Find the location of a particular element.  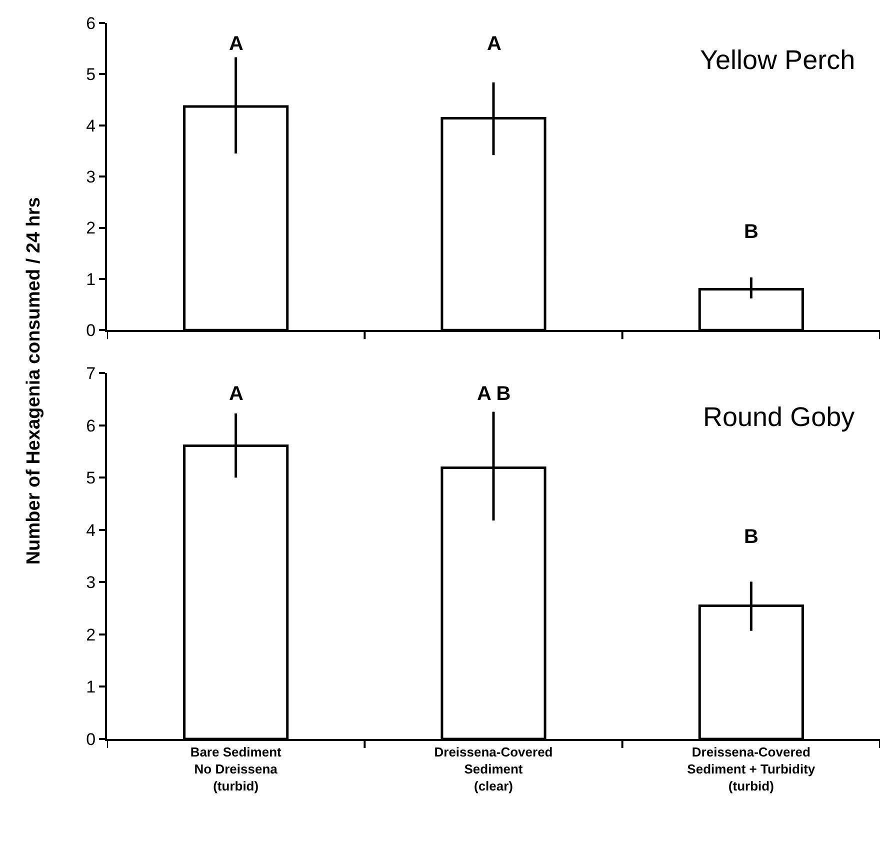

text: Round Goby is located at coordinates (779, 417).